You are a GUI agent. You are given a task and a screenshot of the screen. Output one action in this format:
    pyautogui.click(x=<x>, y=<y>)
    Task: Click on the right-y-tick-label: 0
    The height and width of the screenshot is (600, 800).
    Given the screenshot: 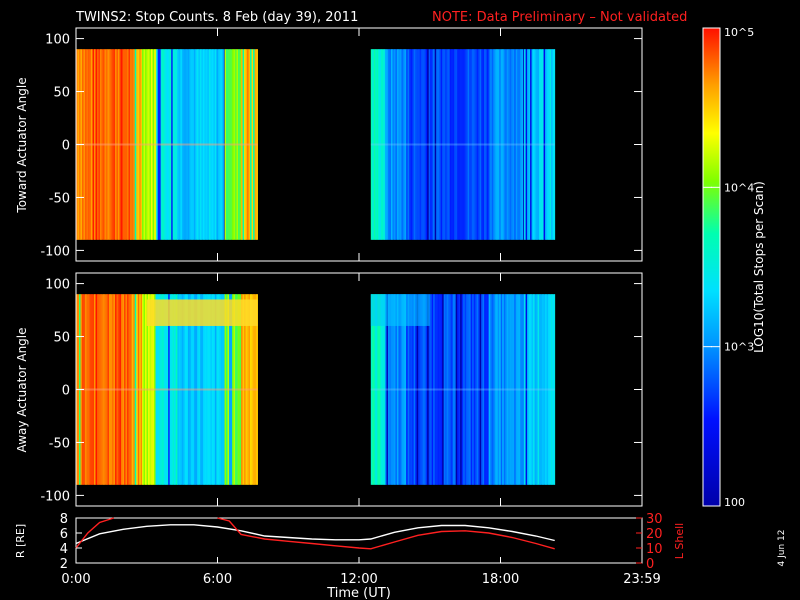 What is the action you would take?
    pyautogui.click(x=650, y=564)
    